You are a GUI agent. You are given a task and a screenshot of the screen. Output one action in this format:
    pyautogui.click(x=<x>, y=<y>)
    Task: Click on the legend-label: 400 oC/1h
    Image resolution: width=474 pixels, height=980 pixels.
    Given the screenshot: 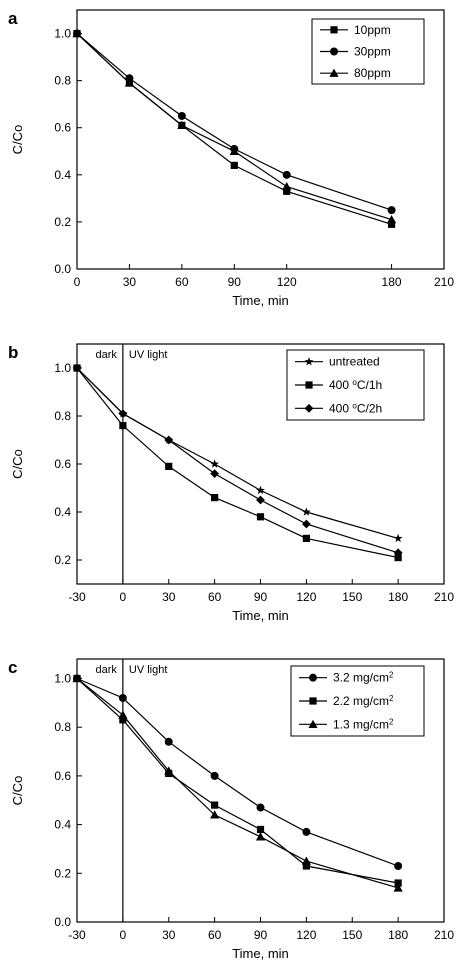 What is the action you would take?
    pyautogui.click(x=355, y=385)
    